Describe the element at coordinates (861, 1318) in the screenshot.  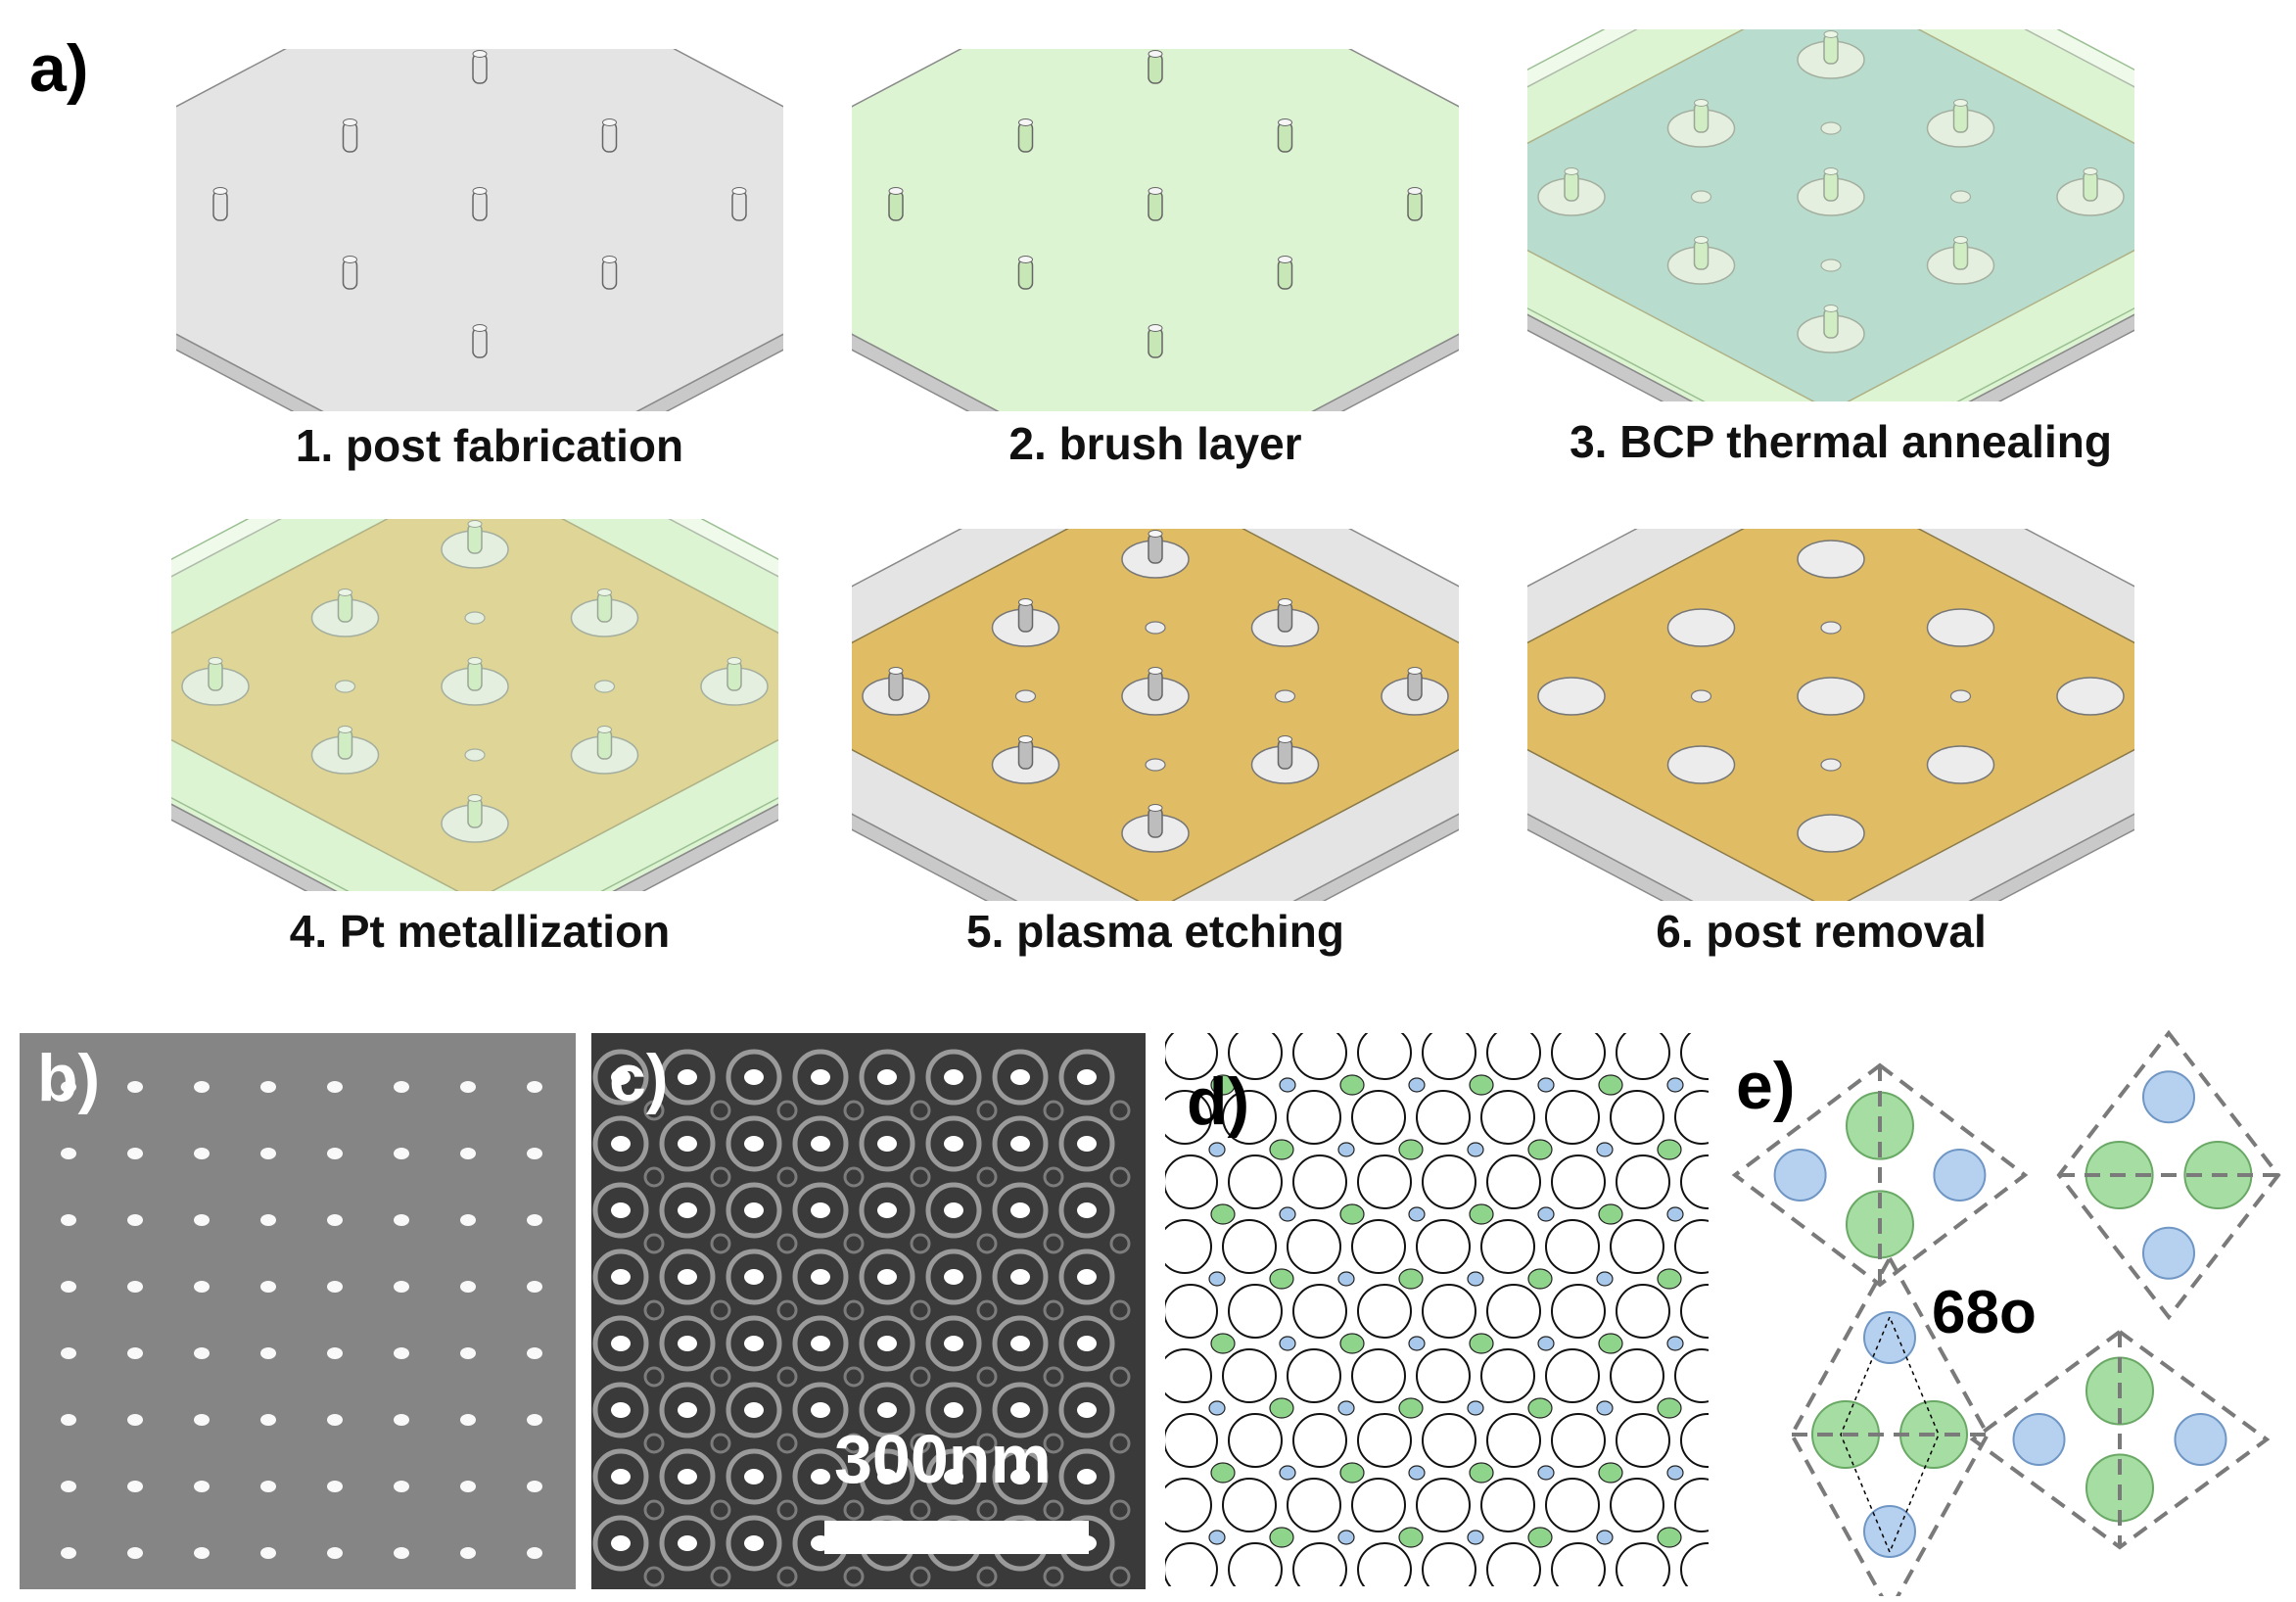
I see `bcp-ring-pattern` at that location.